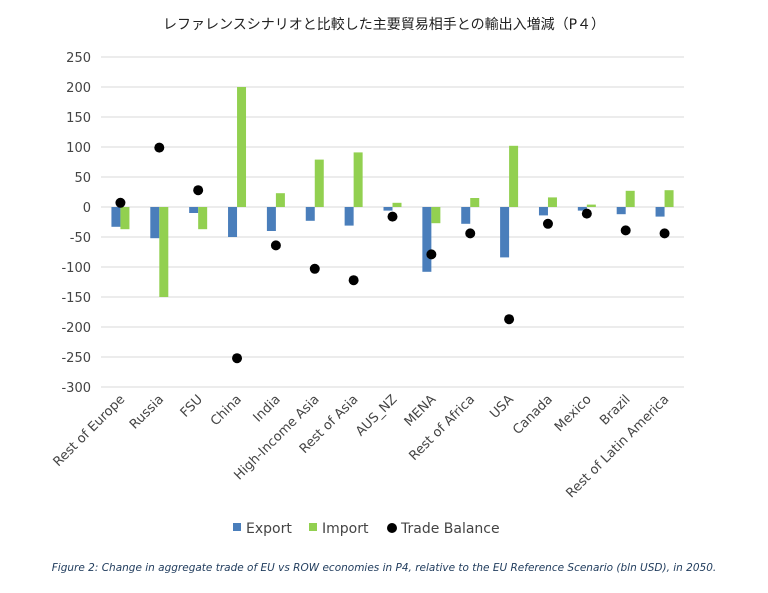 The height and width of the screenshot is (593, 768). Describe the element at coordinates (76, 298) in the screenshot. I see `y-tick-label: -150` at that location.